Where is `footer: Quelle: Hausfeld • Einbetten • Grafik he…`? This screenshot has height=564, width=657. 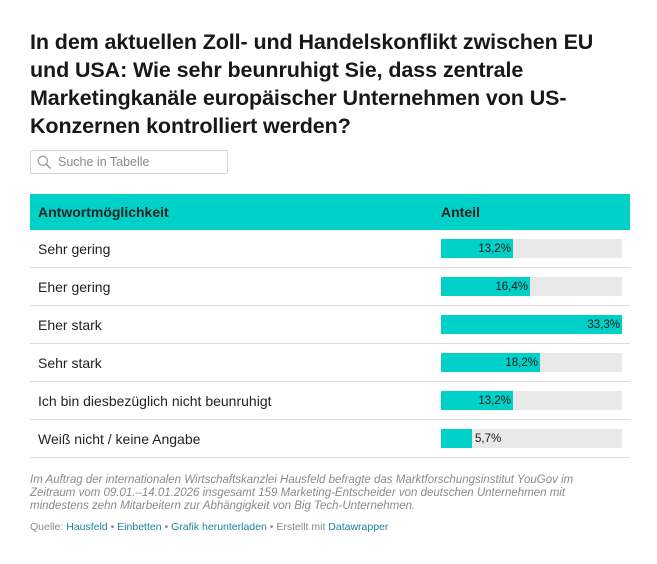
footer: Quelle: Hausfeld • Einbetten • Grafik he… is located at coordinates (330, 527).